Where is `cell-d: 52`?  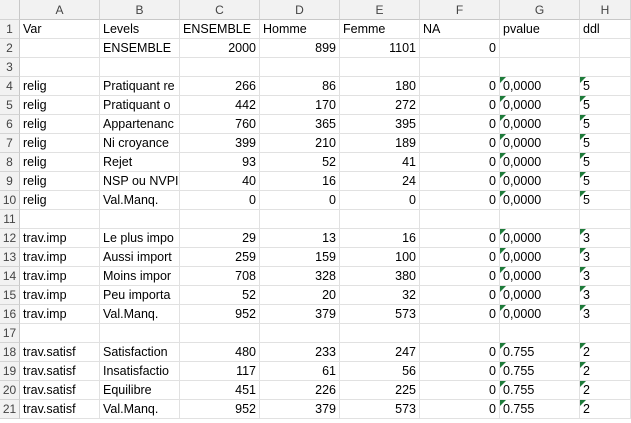 cell-d: 52 is located at coordinates (300, 162).